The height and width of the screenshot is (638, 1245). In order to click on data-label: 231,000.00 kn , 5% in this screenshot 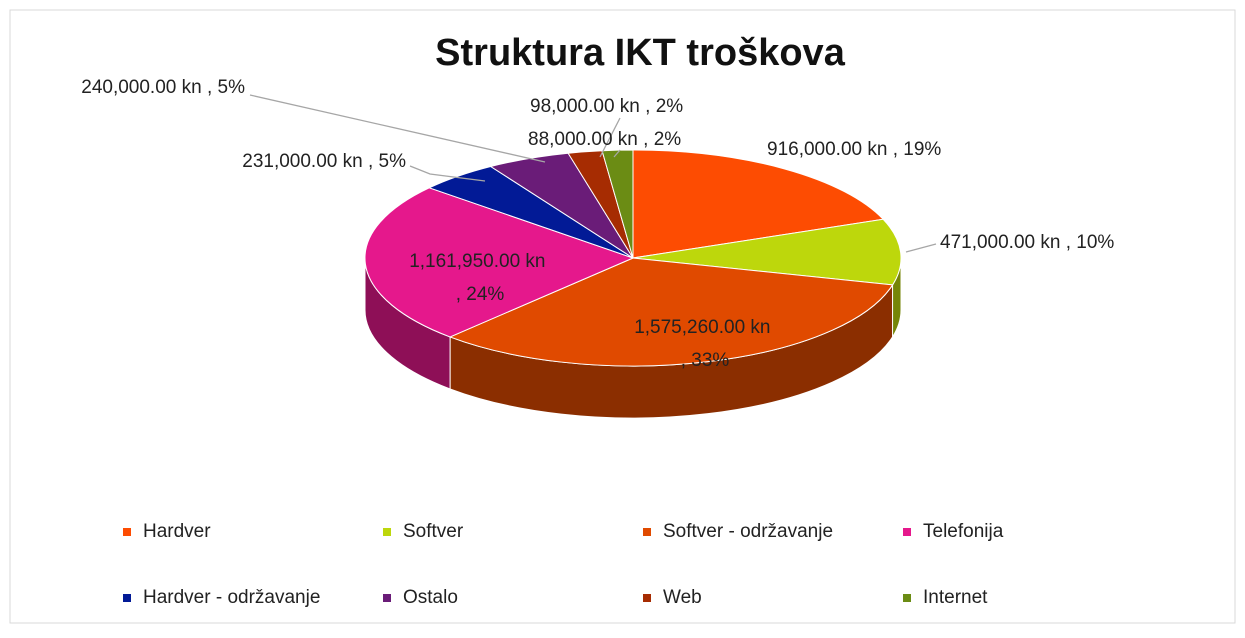, I will do `click(324, 161)`.